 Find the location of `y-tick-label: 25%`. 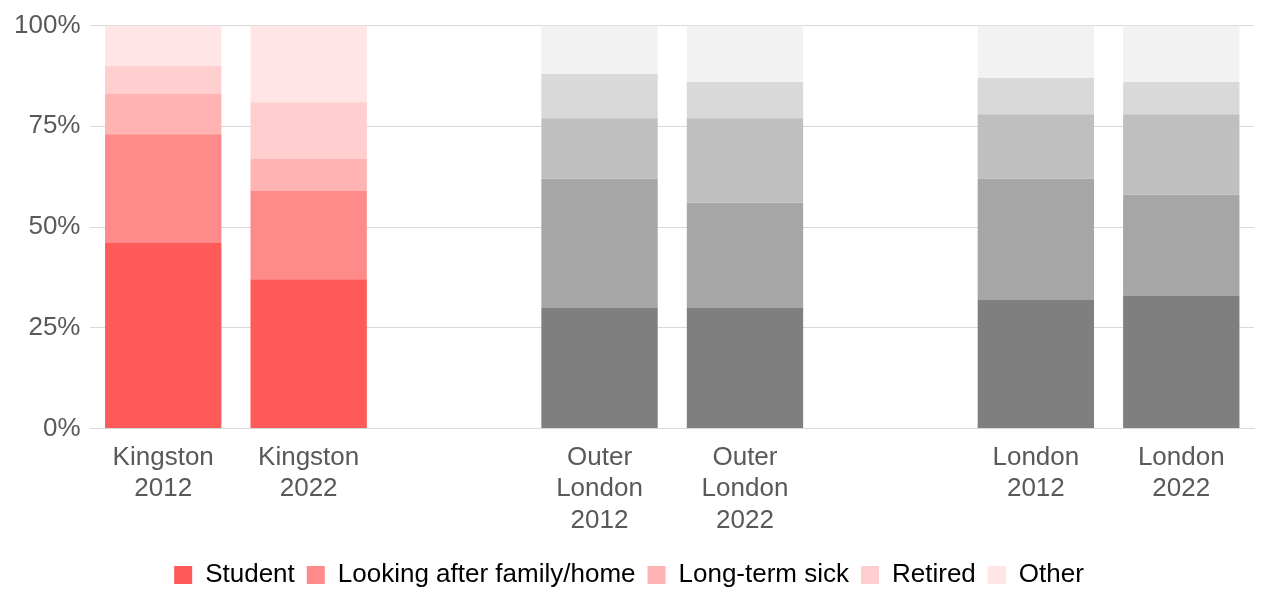

y-tick-label: 25% is located at coordinates (54, 325).